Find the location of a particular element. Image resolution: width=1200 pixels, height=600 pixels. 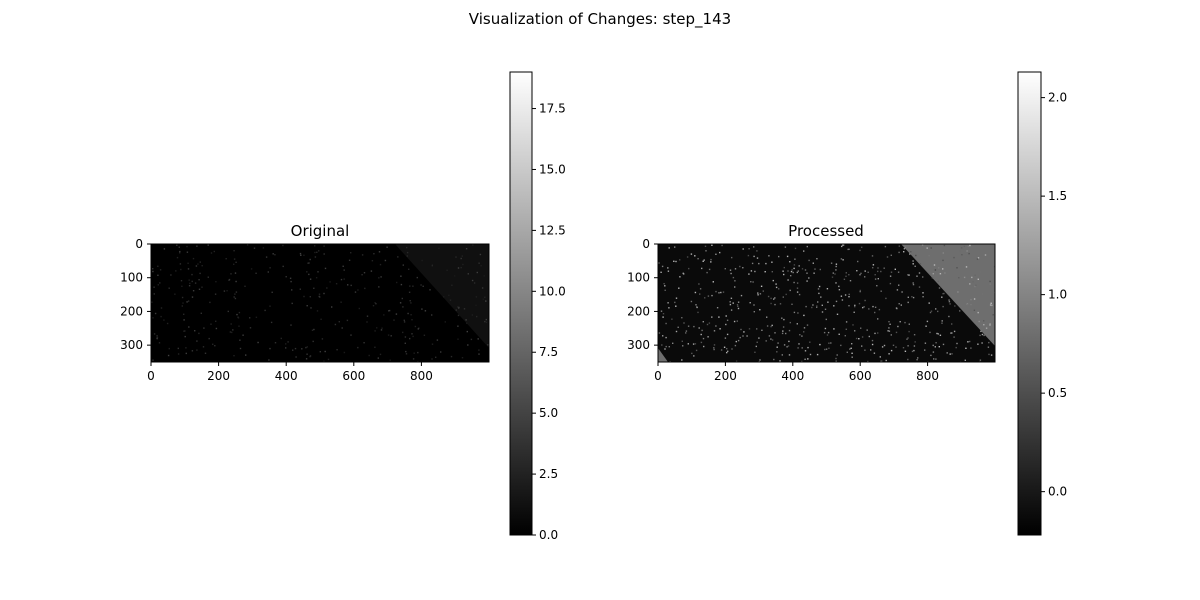

panel-title-processed: Processed is located at coordinates (826, 231).